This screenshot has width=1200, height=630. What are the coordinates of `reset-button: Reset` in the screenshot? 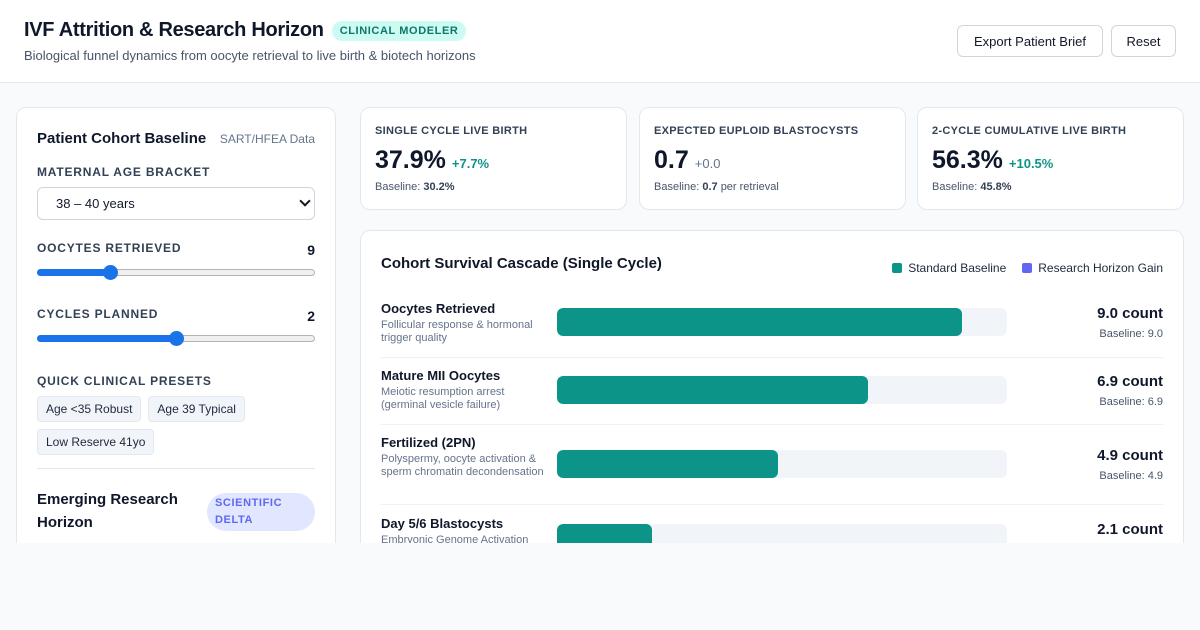 It's located at (1143, 41).